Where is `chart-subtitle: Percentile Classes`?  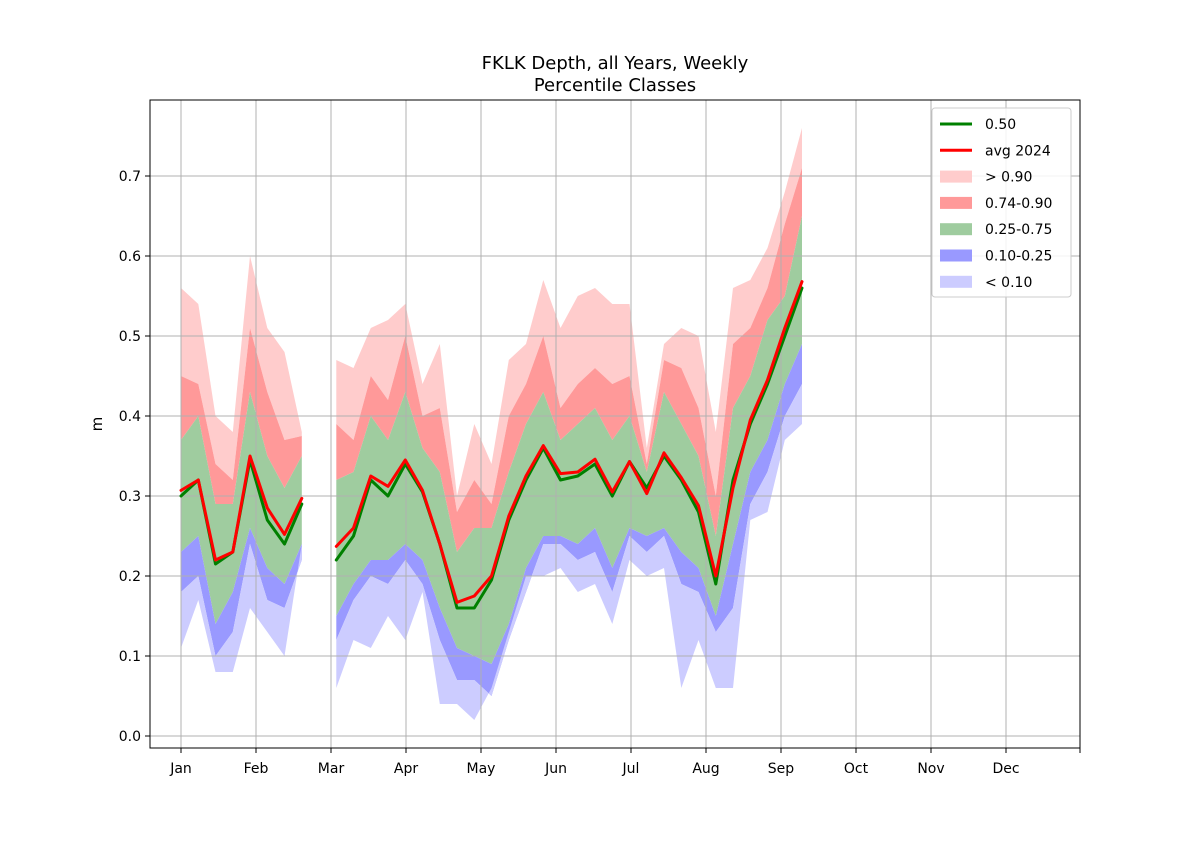
chart-subtitle: Percentile Classes is located at coordinates (615, 85).